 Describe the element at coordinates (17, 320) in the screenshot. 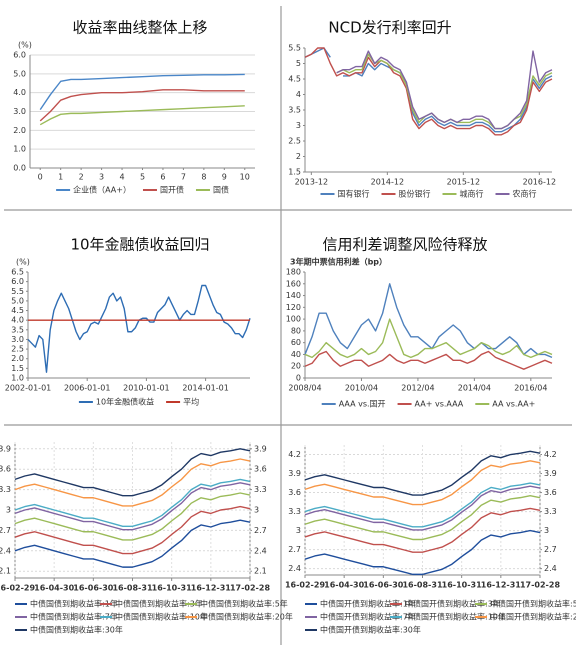

I see `y-tick-label: 4.0` at that location.